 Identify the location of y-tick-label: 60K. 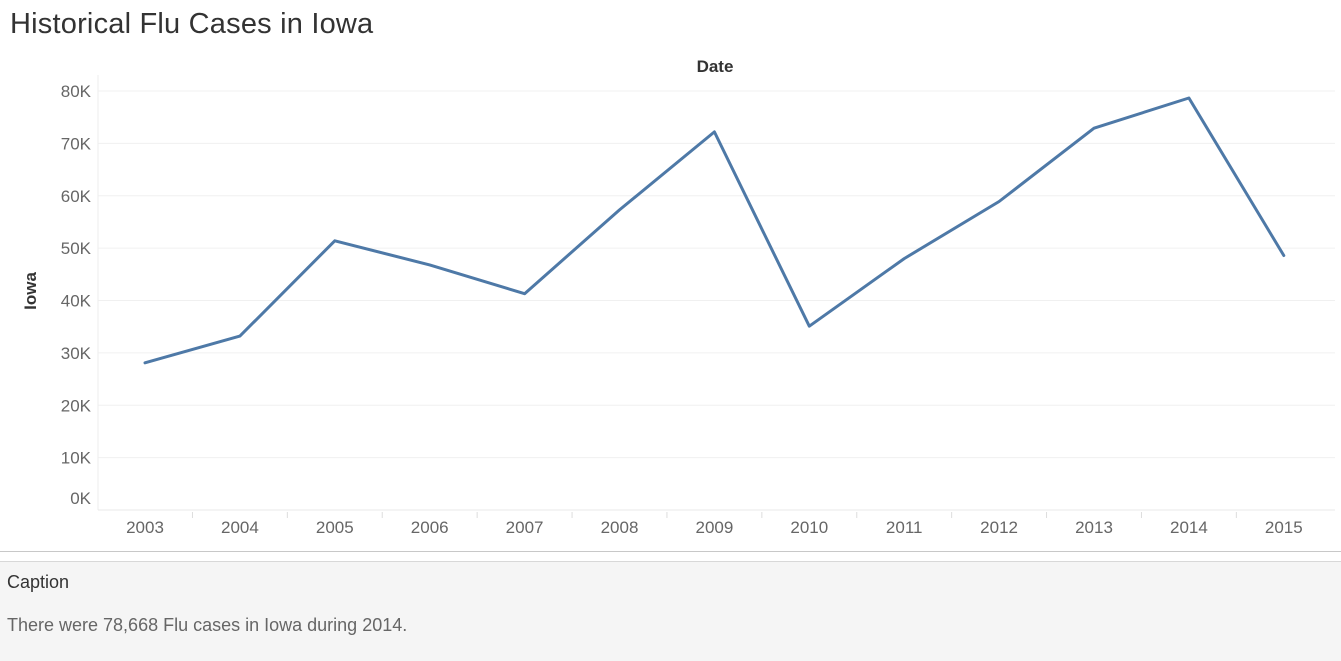
(76, 196).